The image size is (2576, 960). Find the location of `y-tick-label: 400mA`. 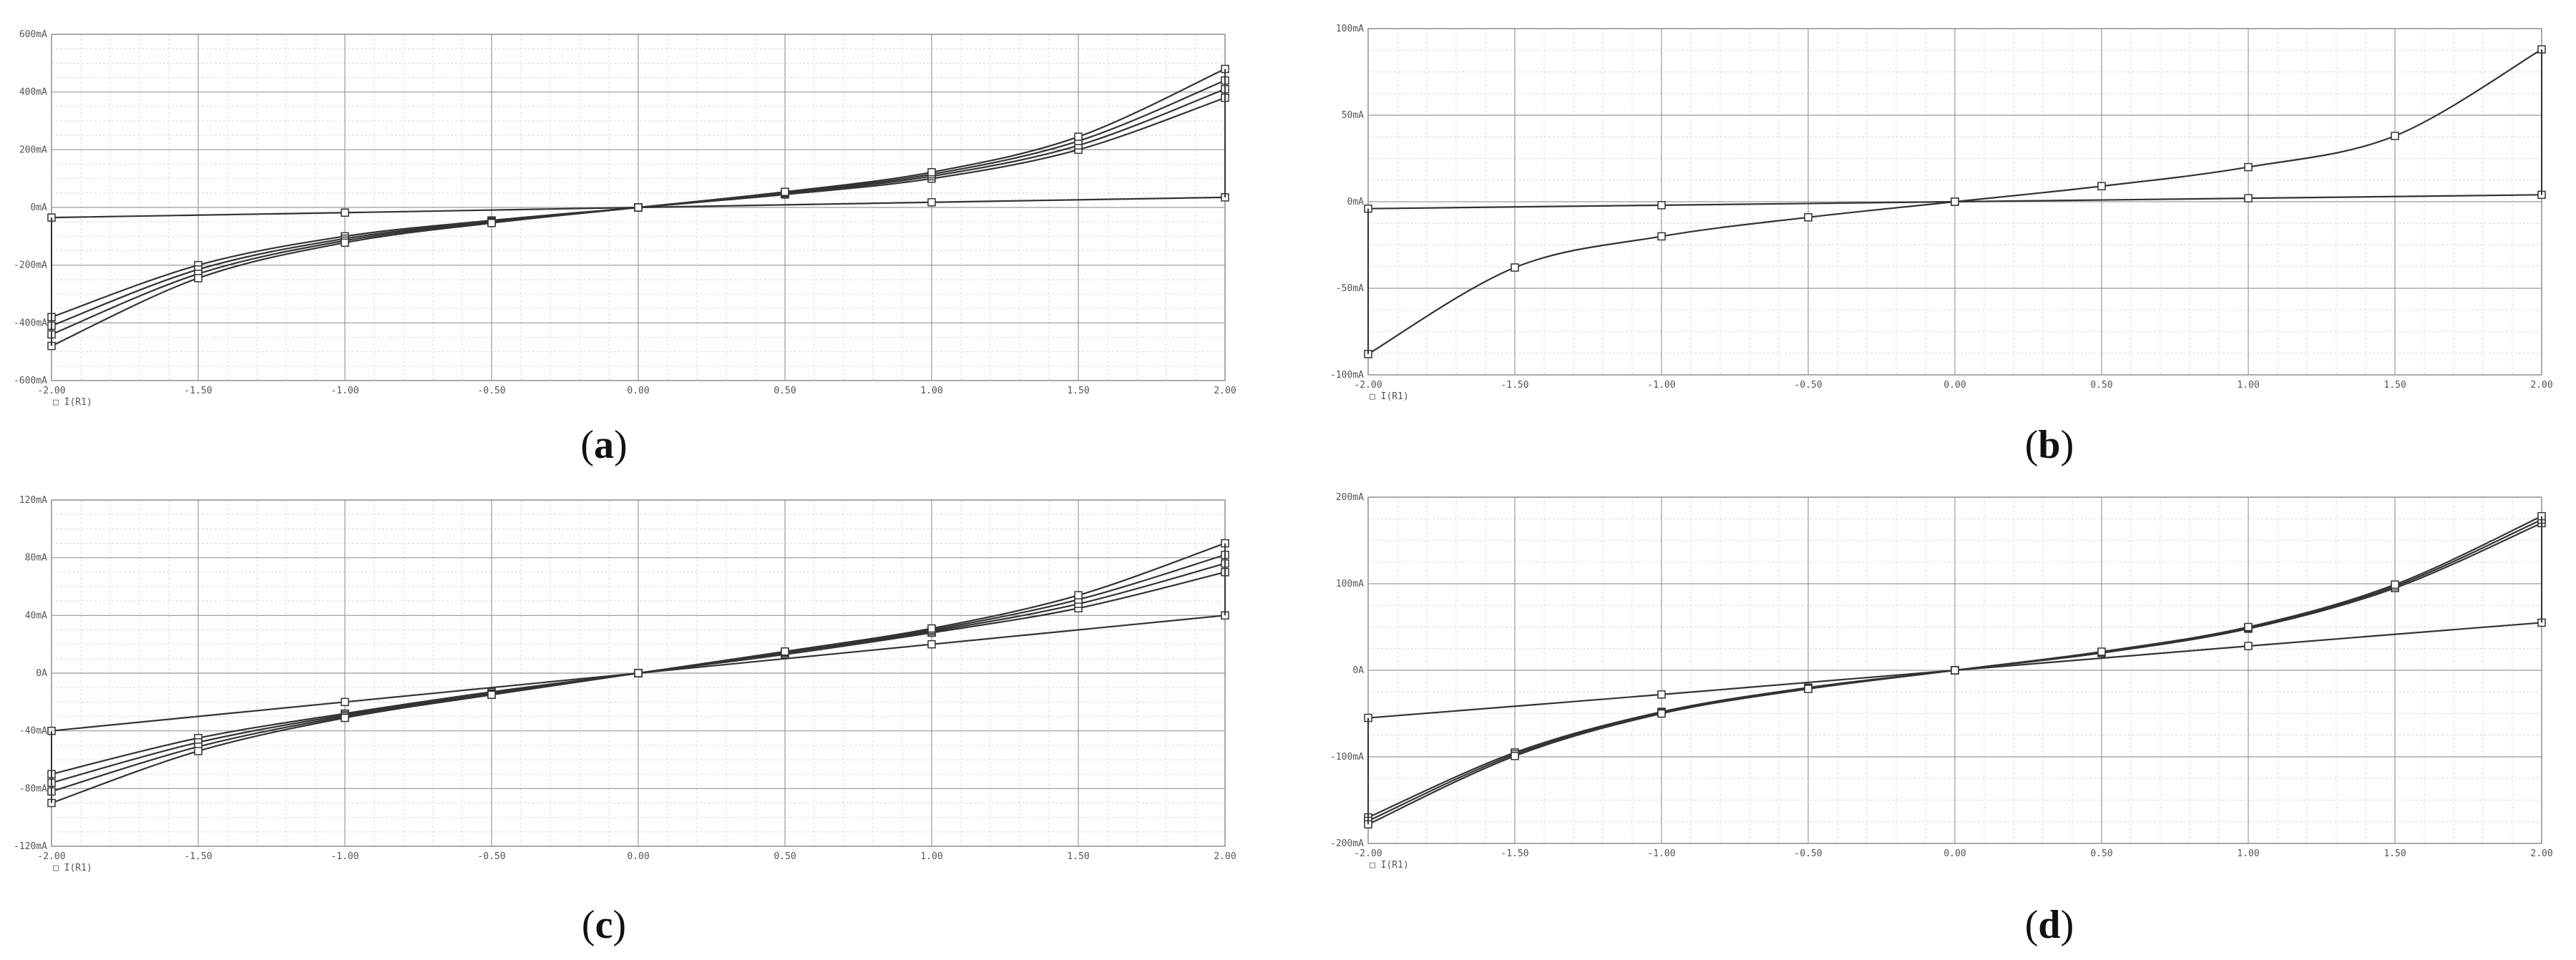

y-tick-label: 400mA is located at coordinates (33, 92).